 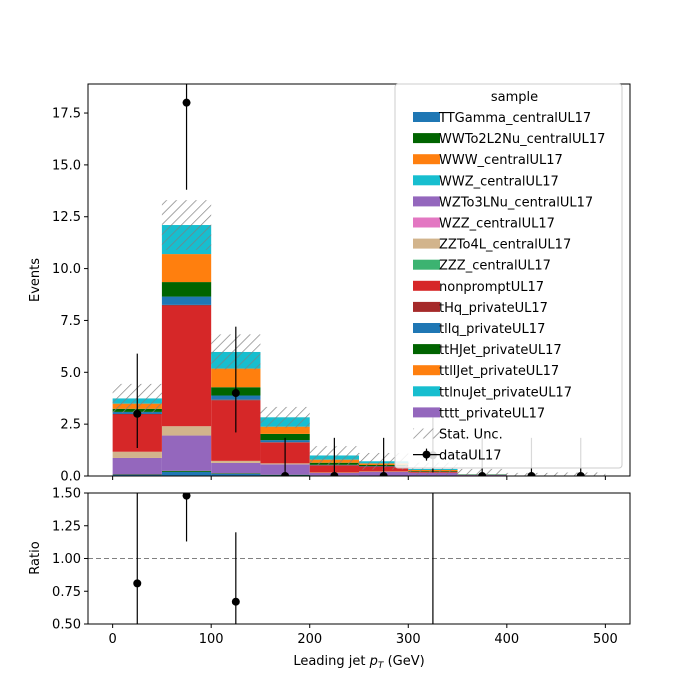 What do you see at coordinates (66, 625) in the screenshot?
I see `ratio-y-tick-label: 0.50` at bounding box center [66, 625].